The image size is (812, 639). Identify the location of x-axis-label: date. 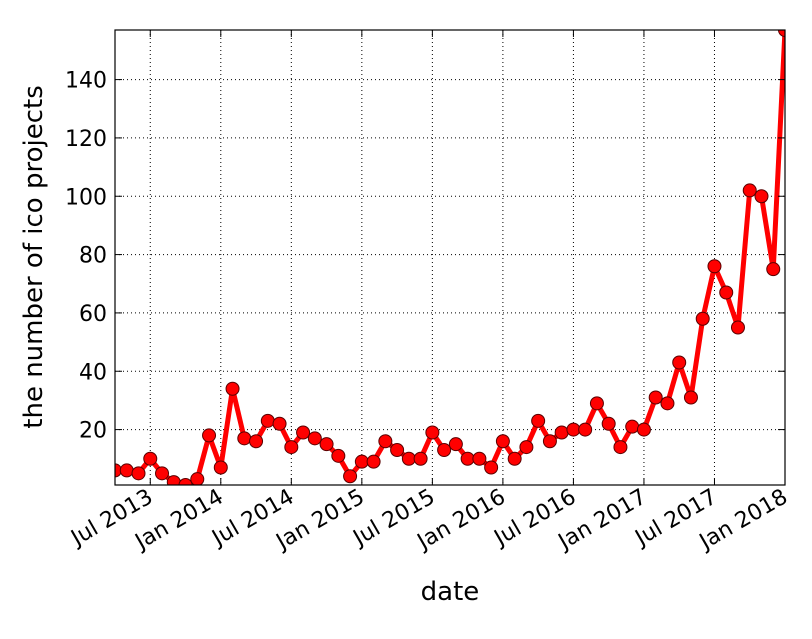
(450, 592).